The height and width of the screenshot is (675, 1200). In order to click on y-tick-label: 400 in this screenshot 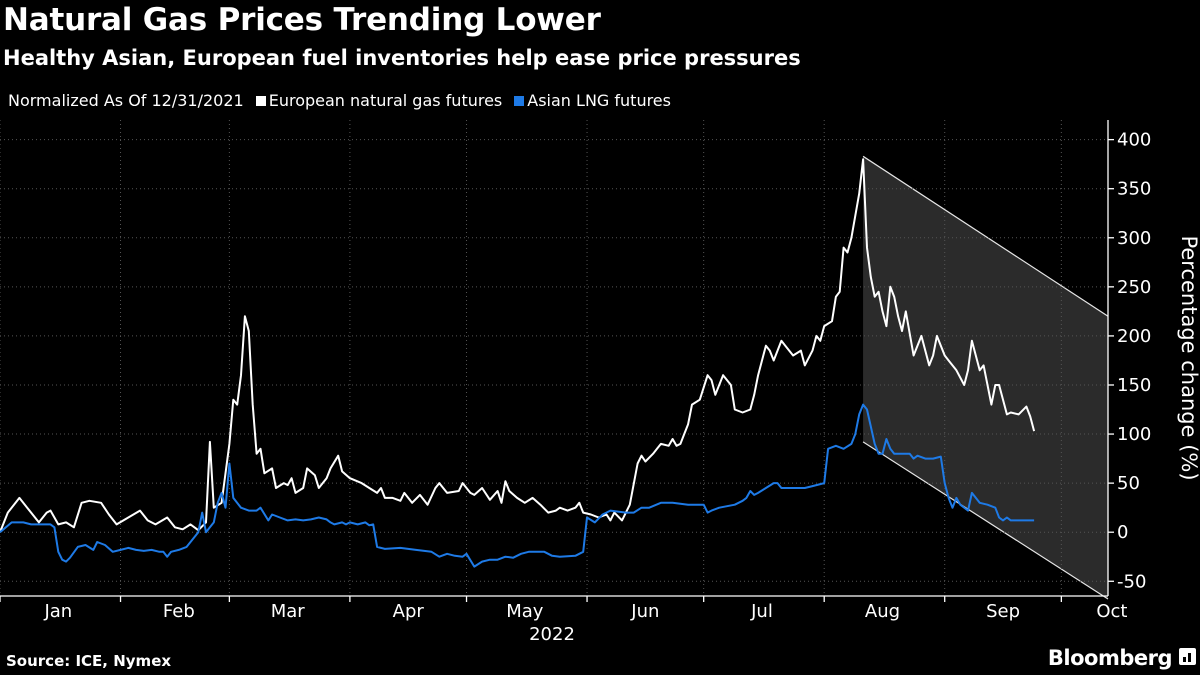, I will do `click(1134, 140)`.